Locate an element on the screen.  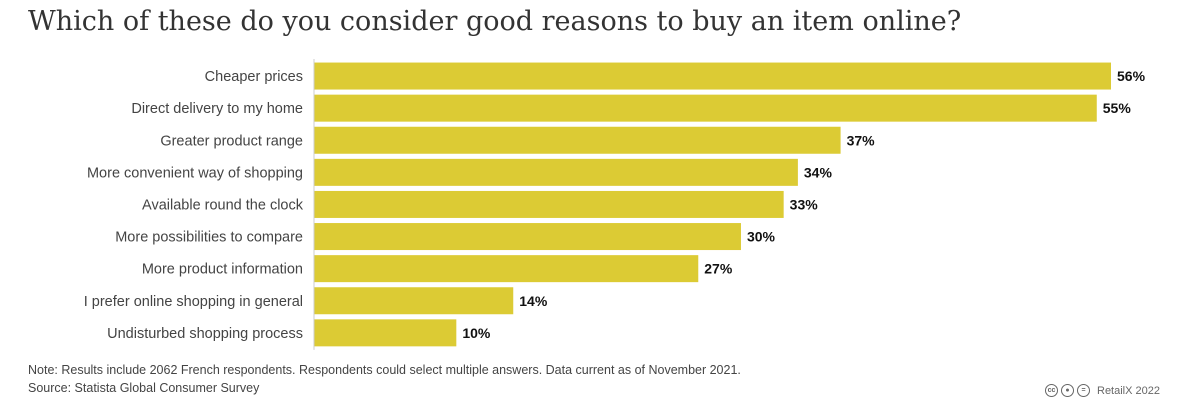
category-label: More possibilities to compare is located at coordinates (209, 238).